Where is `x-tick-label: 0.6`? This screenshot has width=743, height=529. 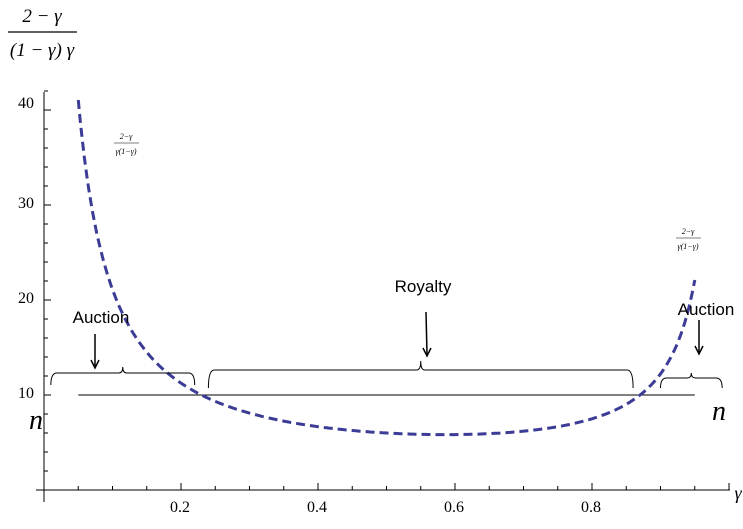 x-tick-label: 0.6 is located at coordinates (454, 507).